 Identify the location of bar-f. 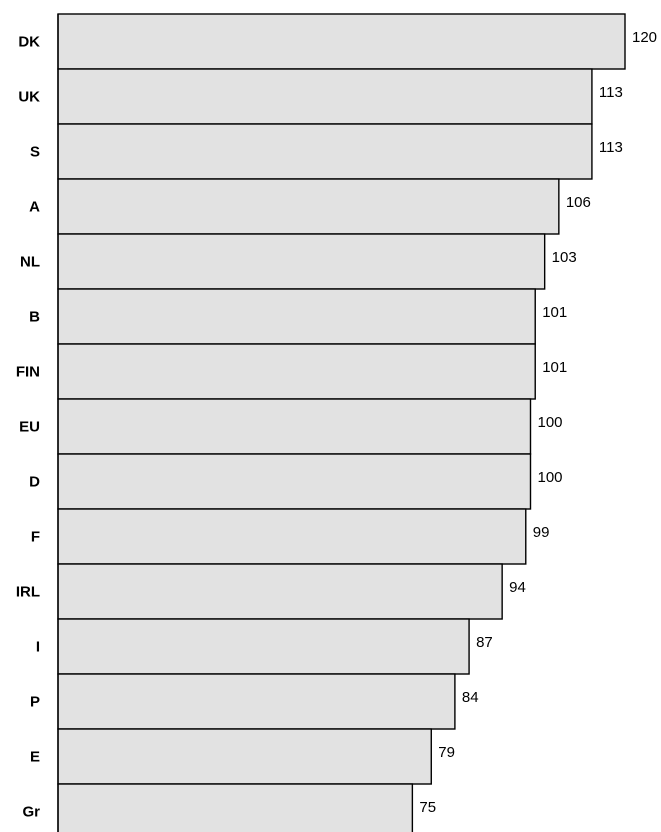
(292, 536).